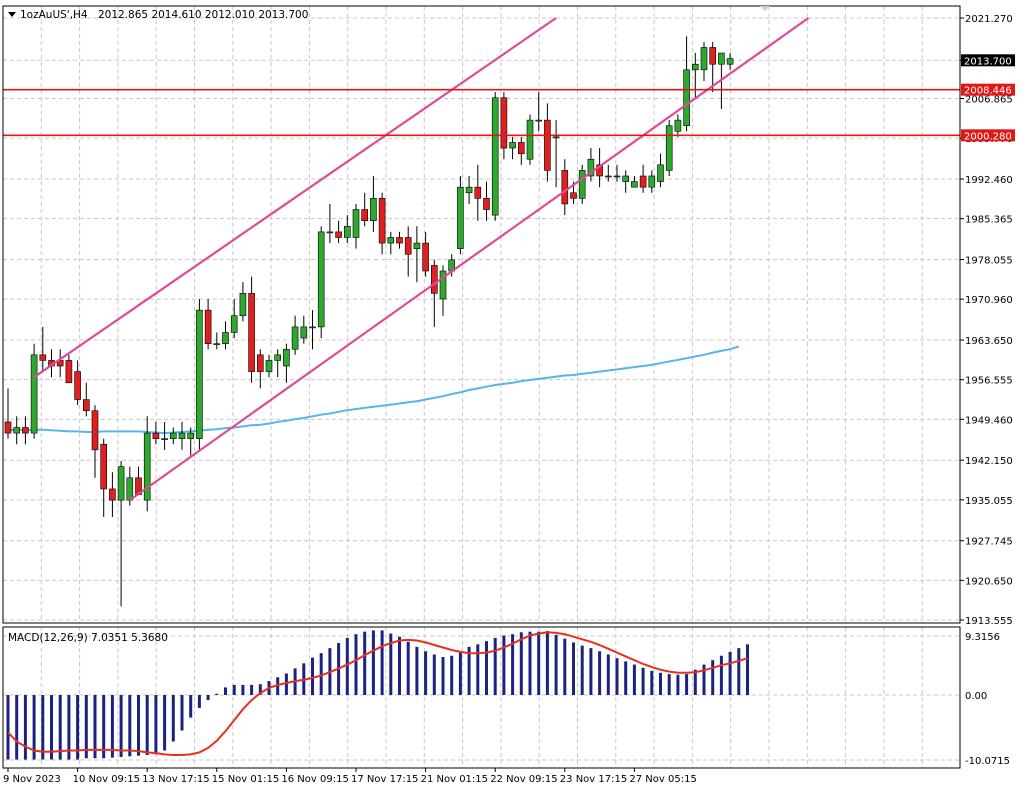  What do you see at coordinates (54, 15) in the screenshot?
I see `symbol-label: 1ozAuUS',H4` at bounding box center [54, 15].